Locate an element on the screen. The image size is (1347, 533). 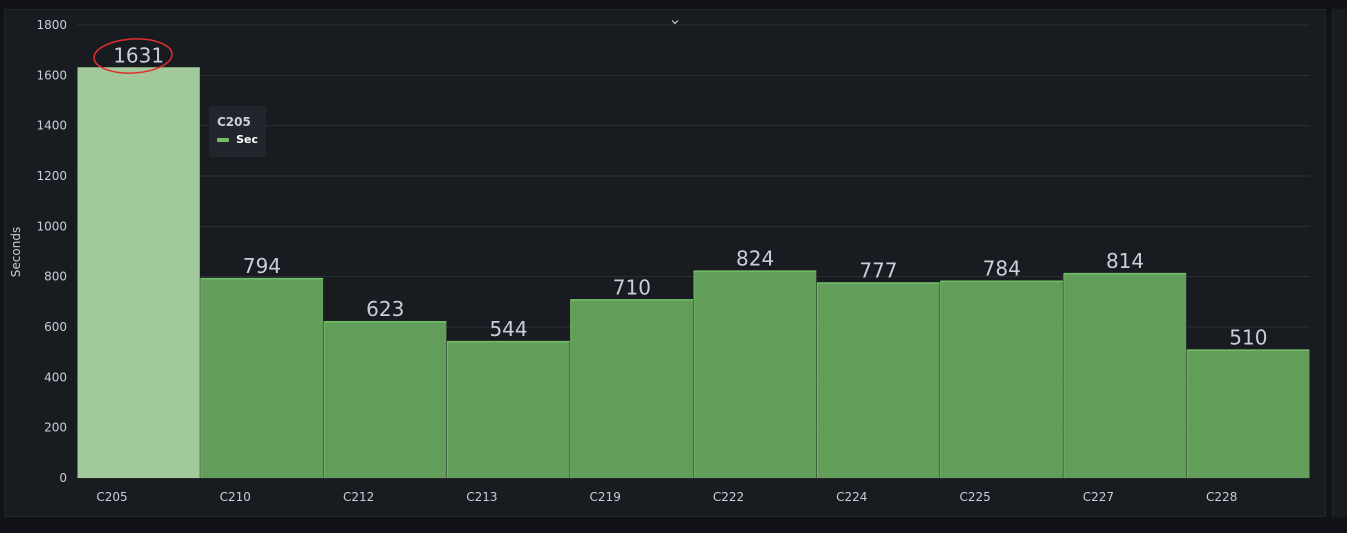
data-label: 777 is located at coordinates (878, 270).